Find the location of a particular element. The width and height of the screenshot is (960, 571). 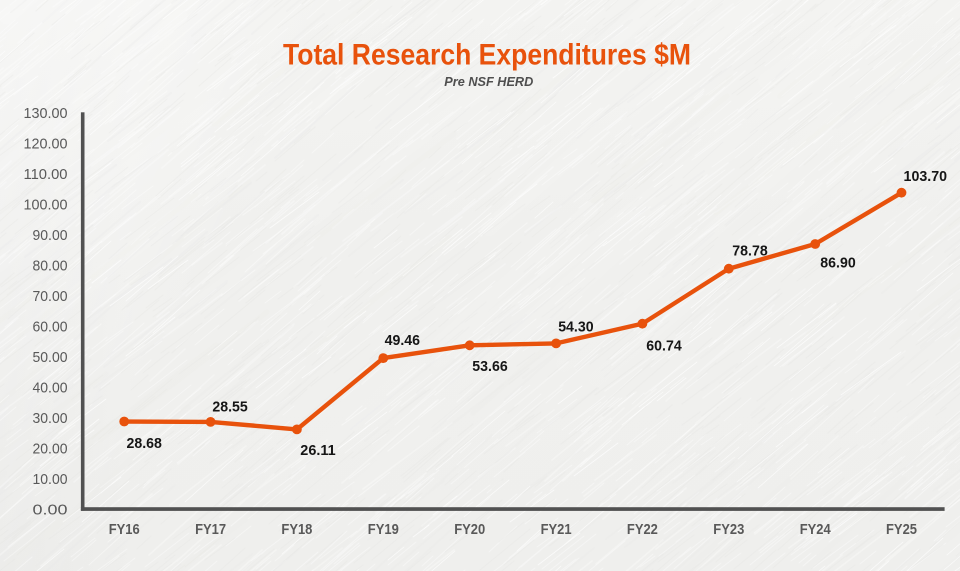

svg-text: FY19 is located at coordinates (383, 529).